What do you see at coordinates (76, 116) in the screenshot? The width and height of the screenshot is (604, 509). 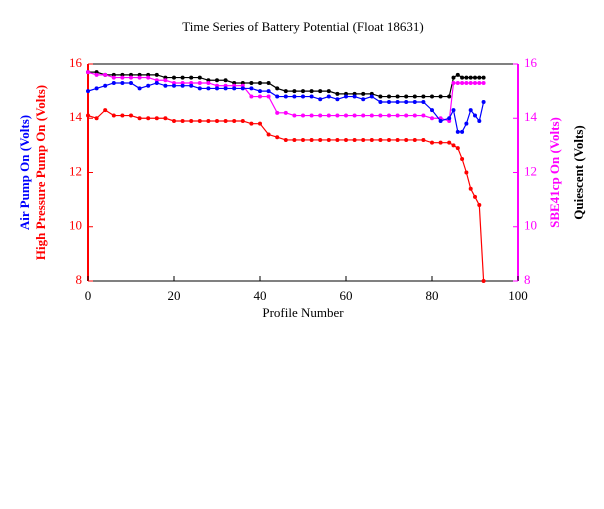 I see `y-tick-label: 14` at bounding box center [76, 116].